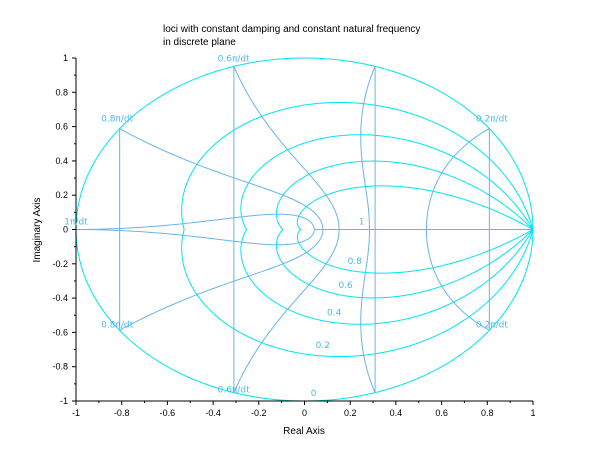 The width and height of the screenshot is (610, 460). What do you see at coordinates (65, 58) in the screenshot?
I see `y-tick-label: 1` at bounding box center [65, 58].